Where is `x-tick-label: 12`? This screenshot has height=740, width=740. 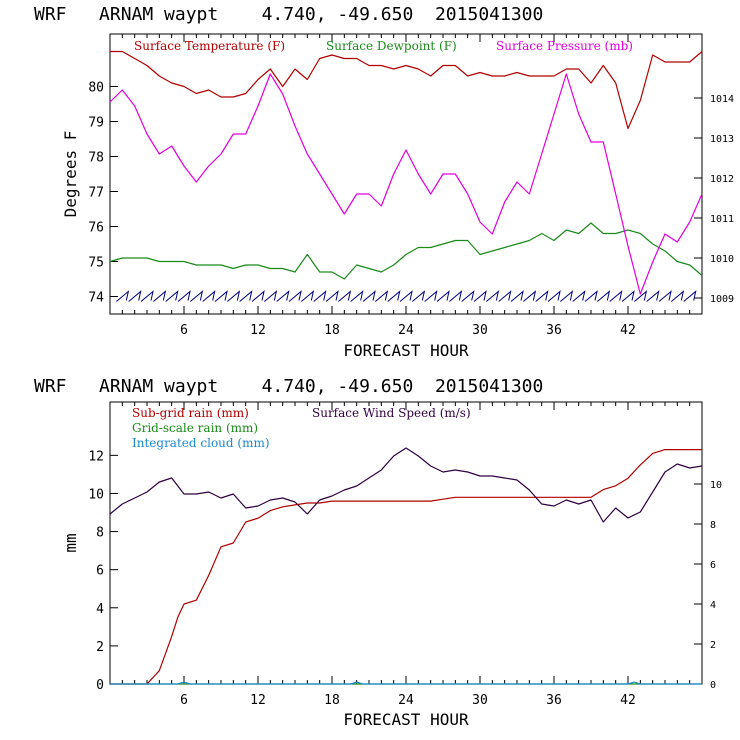
x-tick-label: 12 is located at coordinates (258, 330).